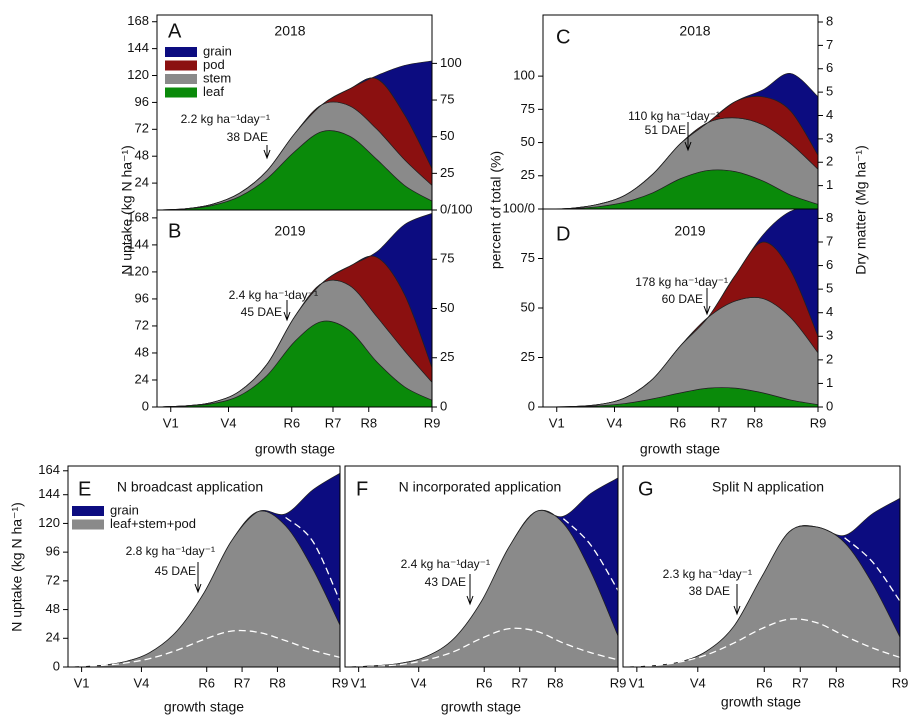 This screenshot has width=910, height=716. I want to click on y2-tick-label: 7, so click(829, 44).